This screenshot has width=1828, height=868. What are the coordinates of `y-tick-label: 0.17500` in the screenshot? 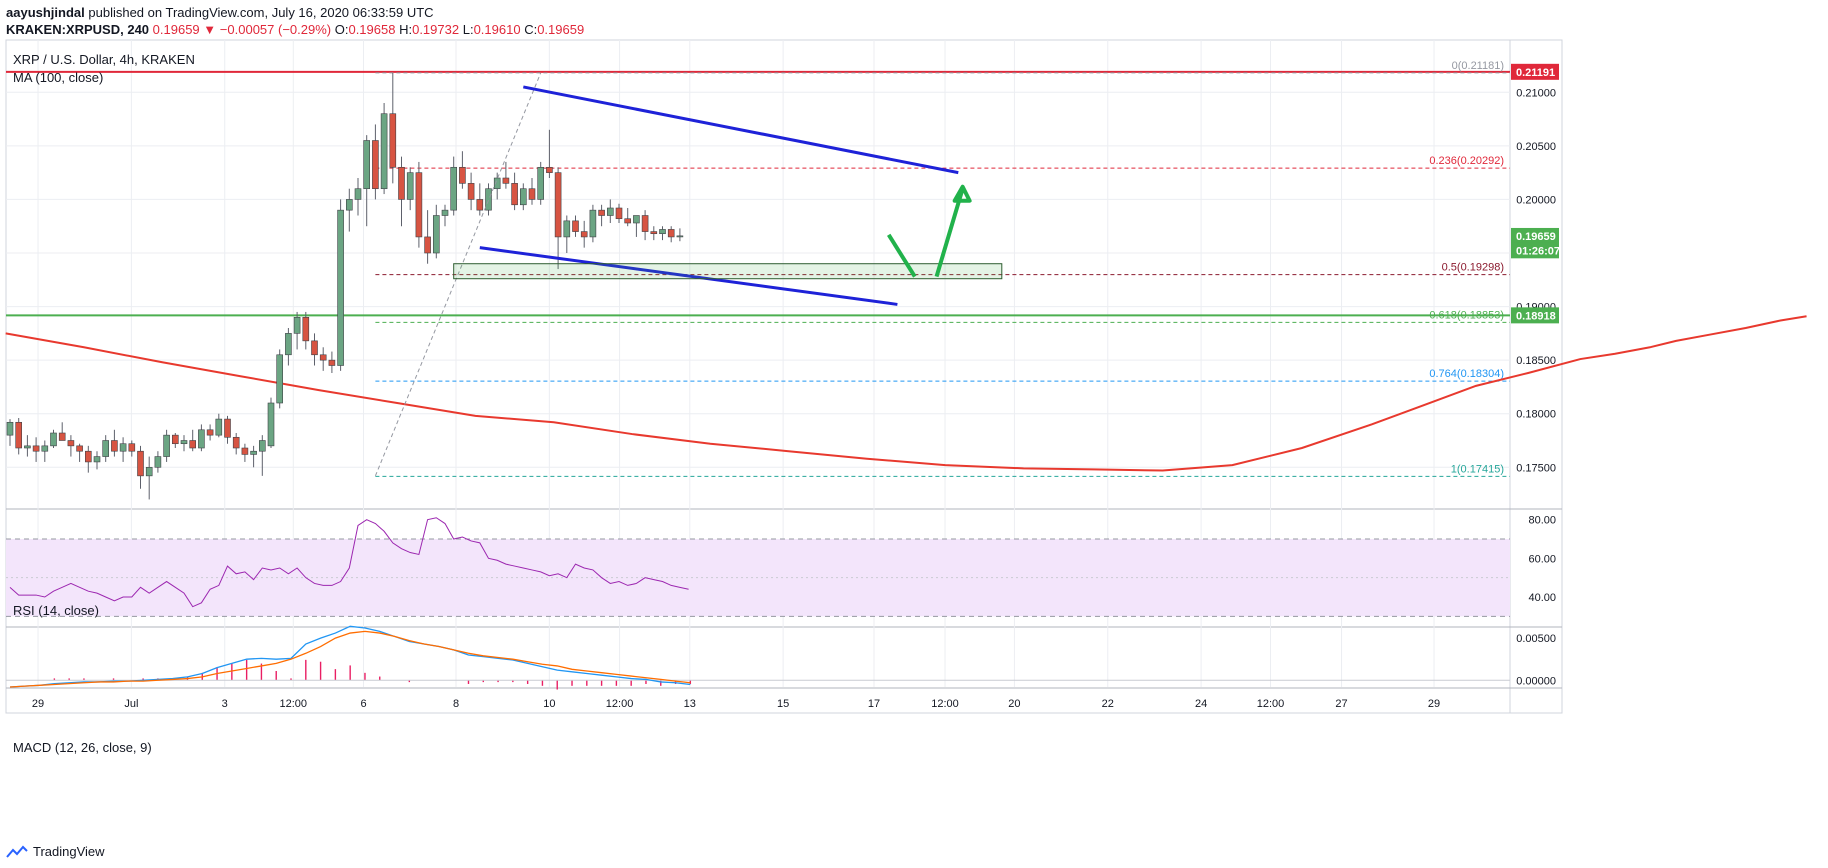 It's located at (1536, 468).